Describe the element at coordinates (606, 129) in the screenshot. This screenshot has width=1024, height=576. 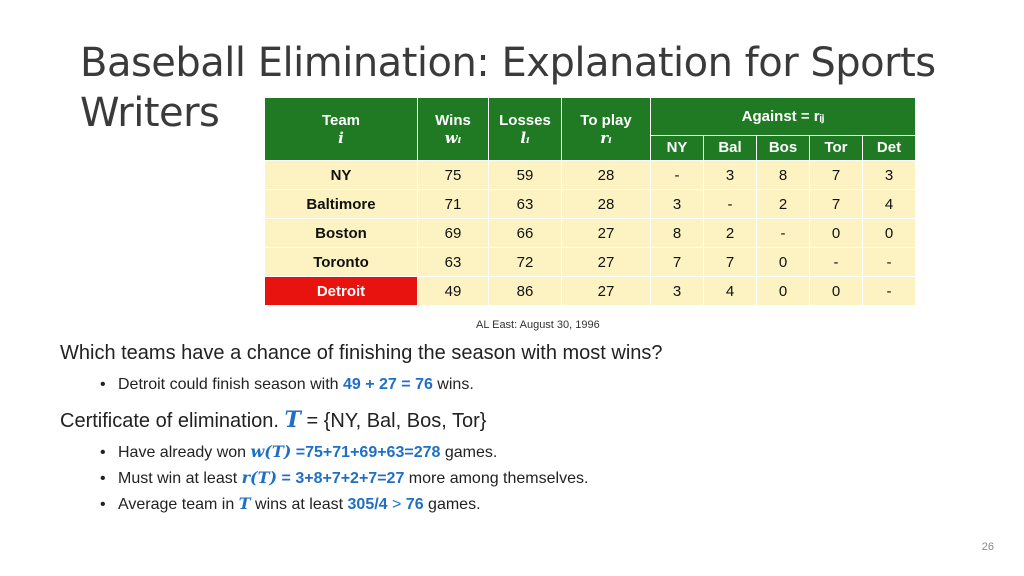
I see `header-to-play: To play rᵢ` at that location.